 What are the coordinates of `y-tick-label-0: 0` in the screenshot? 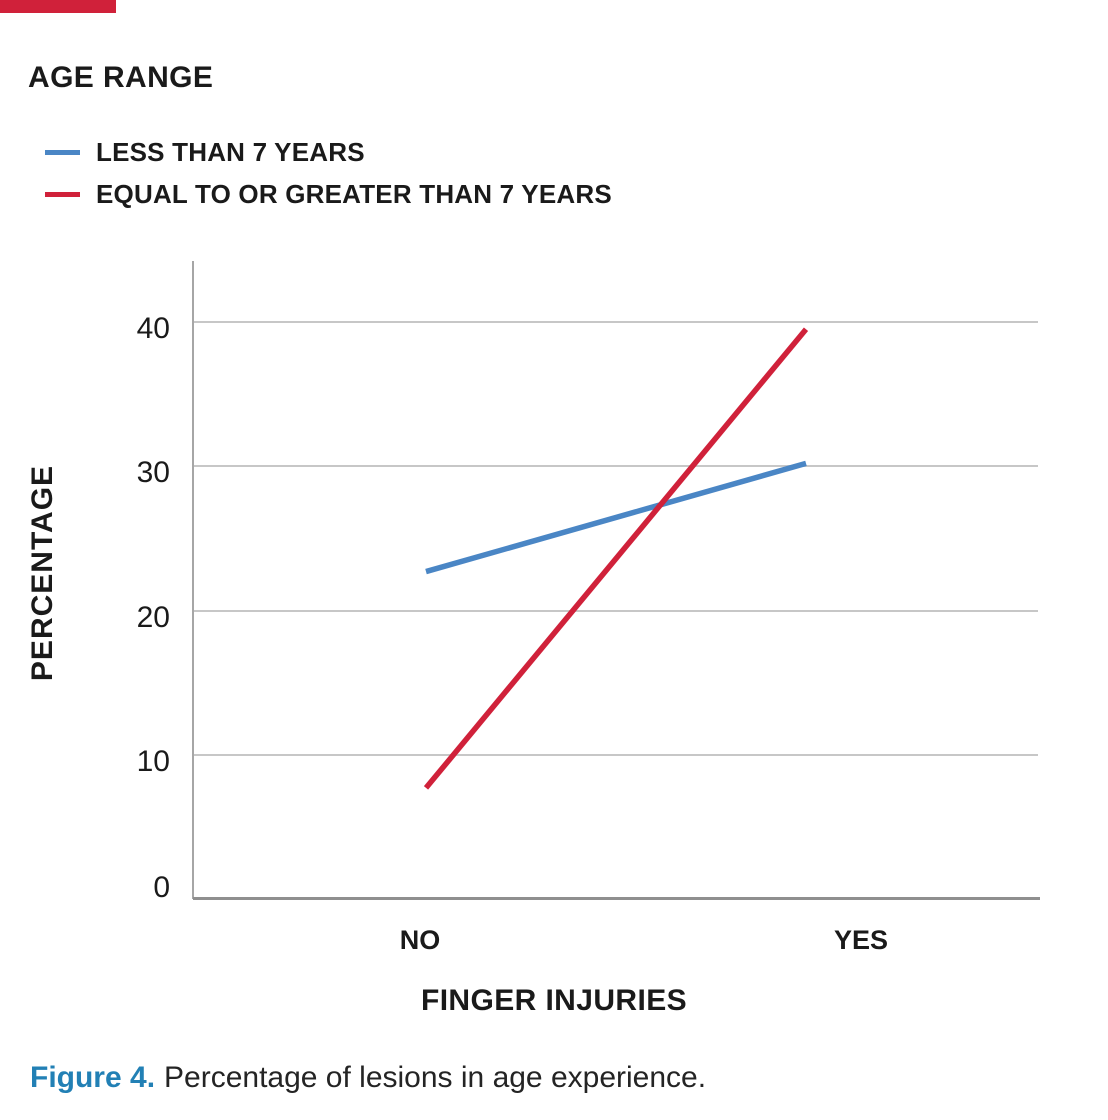 It's located at (161, 887).